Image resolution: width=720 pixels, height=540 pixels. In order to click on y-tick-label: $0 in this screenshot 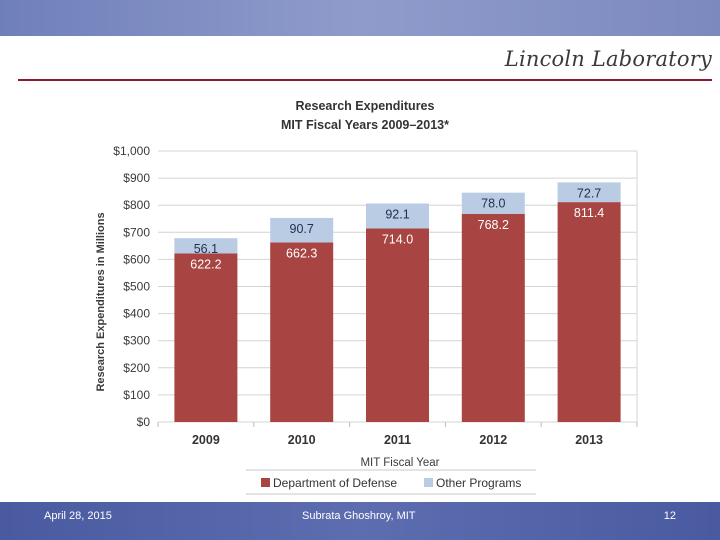, I will do `click(144, 422)`.